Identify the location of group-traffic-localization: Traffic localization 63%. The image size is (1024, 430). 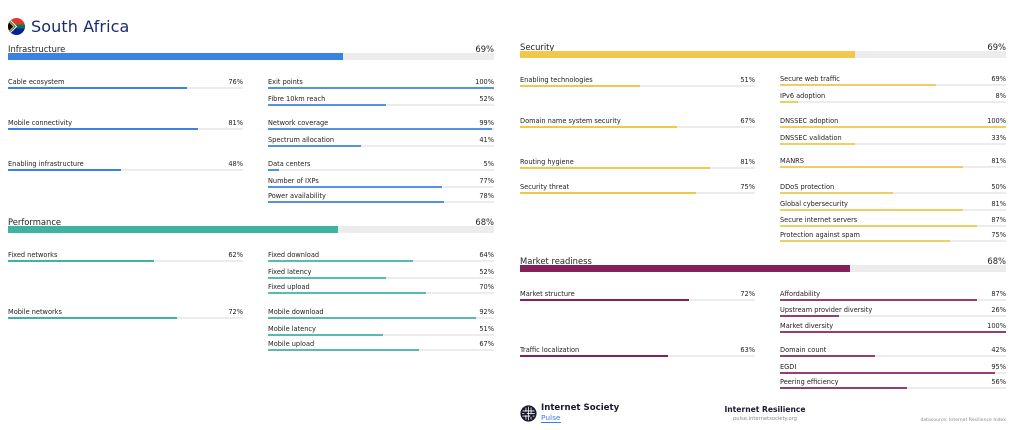
(637, 352).